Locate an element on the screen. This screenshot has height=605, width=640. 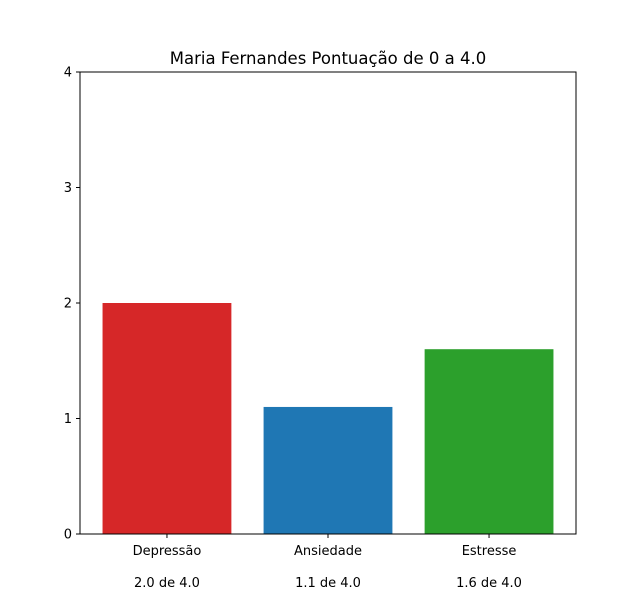
y-tick-label: 1 is located at coordinates (68, 419).